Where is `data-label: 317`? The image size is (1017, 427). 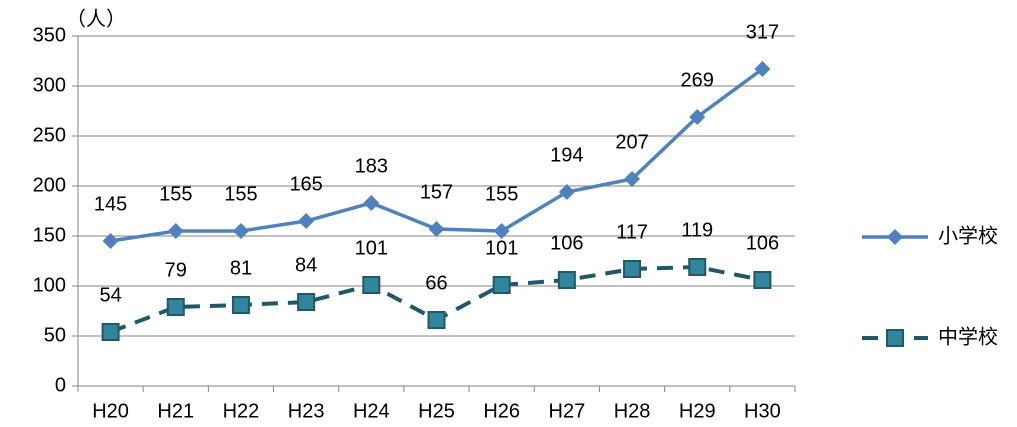
data-label: 317 is located at coordinates (762, 32).